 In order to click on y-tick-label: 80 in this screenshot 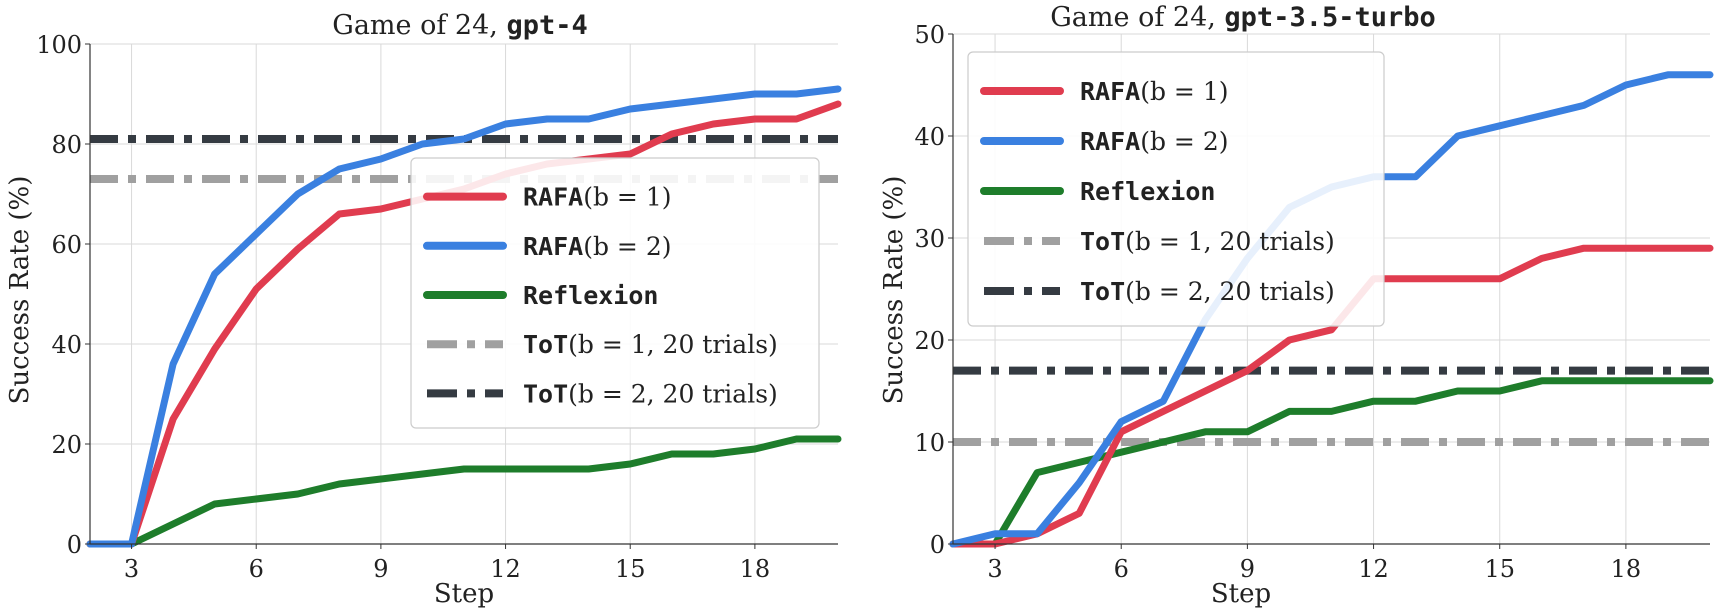, I will do `click(66, 145)`.